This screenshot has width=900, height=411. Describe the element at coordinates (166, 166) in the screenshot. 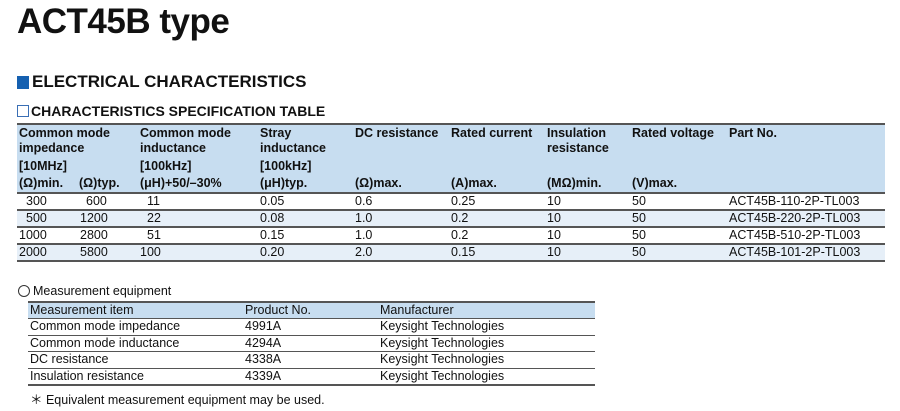

I see `header-inductance-cond: [100kHz]` at that location.